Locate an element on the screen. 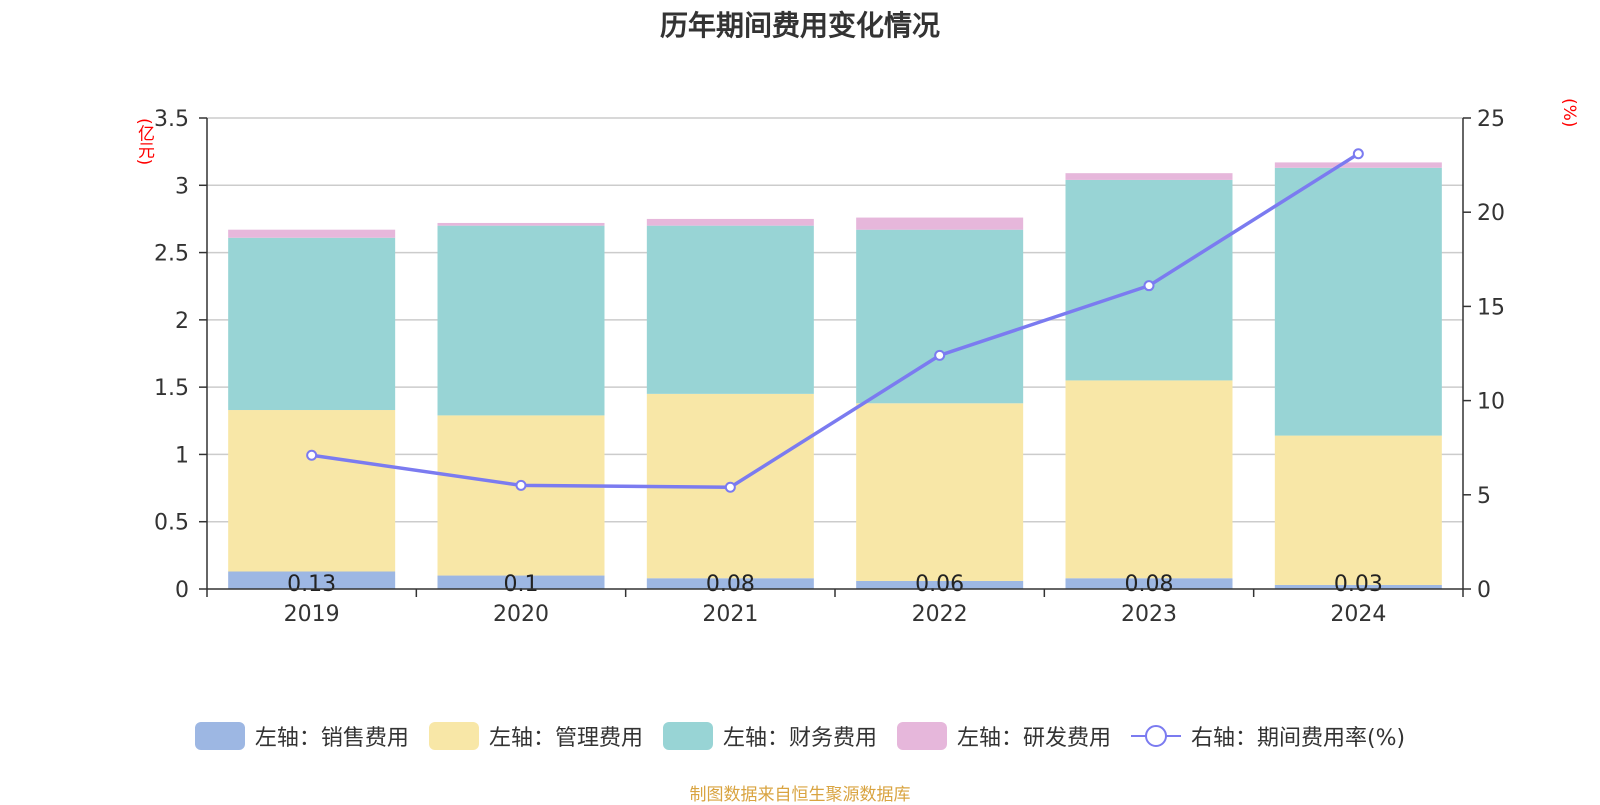 The width and height of the screenshot is (1600, 805). legend-label-admin: 左轴：管理费用 is located at coordinates (565, 738).